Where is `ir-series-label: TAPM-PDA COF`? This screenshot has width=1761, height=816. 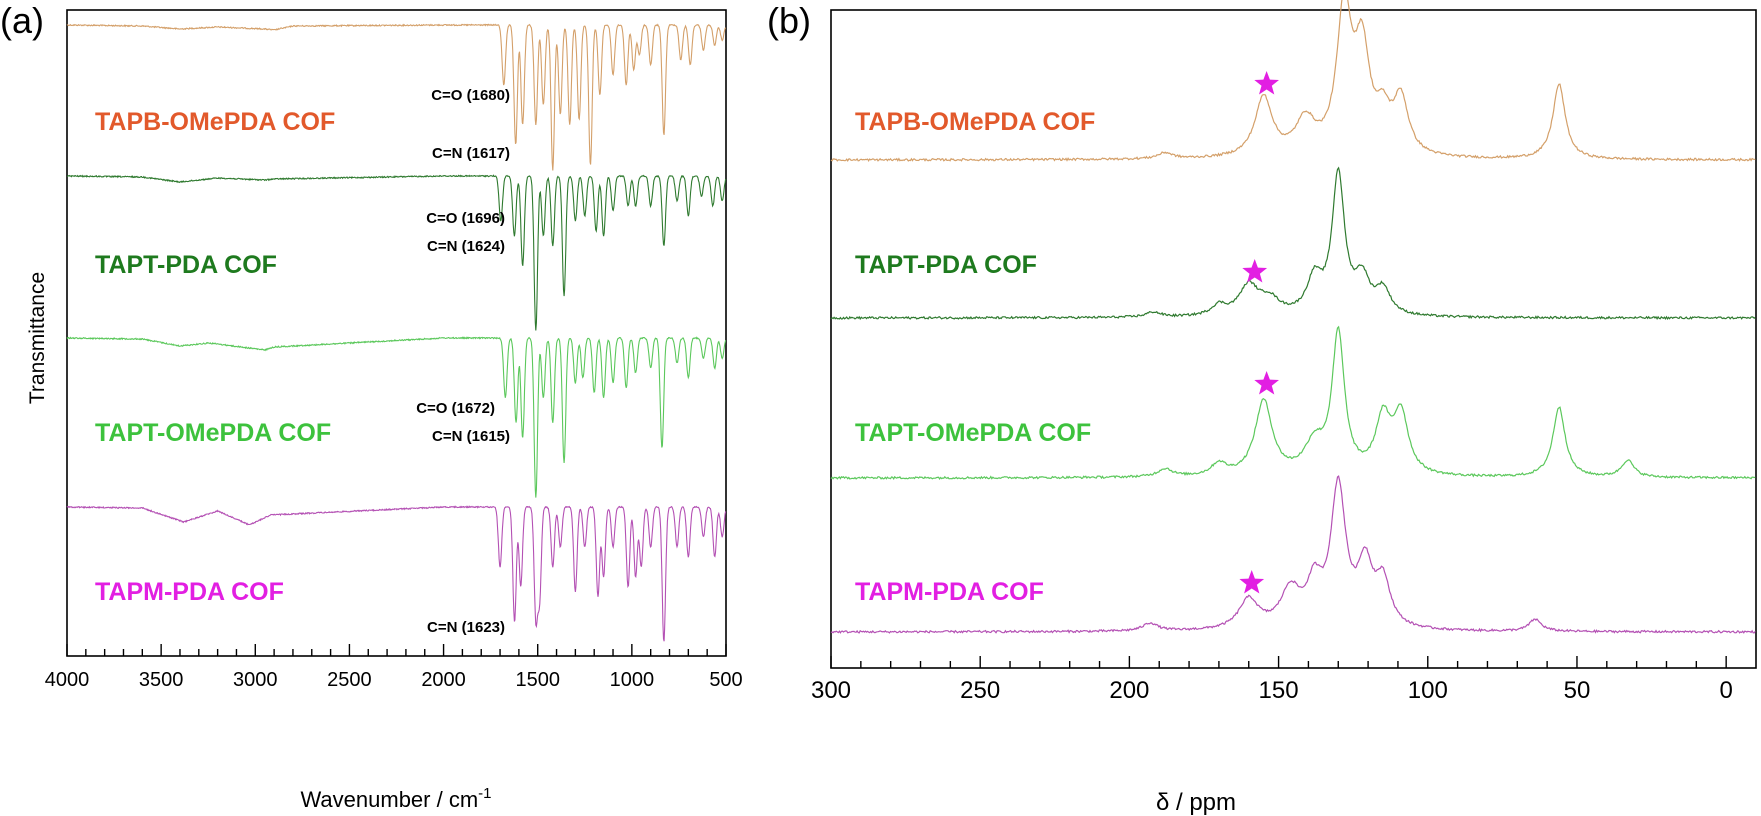
ir-series-label: TAPM-PDA COF is located at coordinates (189, 592).